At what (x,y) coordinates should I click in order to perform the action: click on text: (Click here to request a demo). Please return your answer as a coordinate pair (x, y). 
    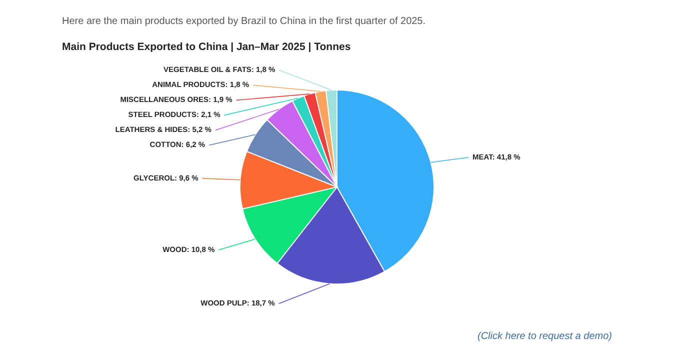
    Looking at the image, I should click on (544, 336).